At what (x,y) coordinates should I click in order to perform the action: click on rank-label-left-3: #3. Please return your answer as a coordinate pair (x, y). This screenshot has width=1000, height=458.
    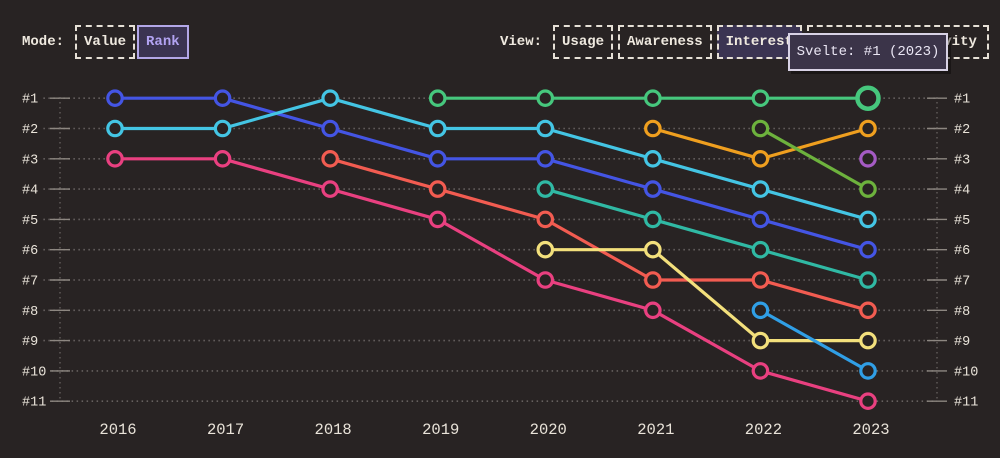
    Looking at the image, I should click on (30, 160).